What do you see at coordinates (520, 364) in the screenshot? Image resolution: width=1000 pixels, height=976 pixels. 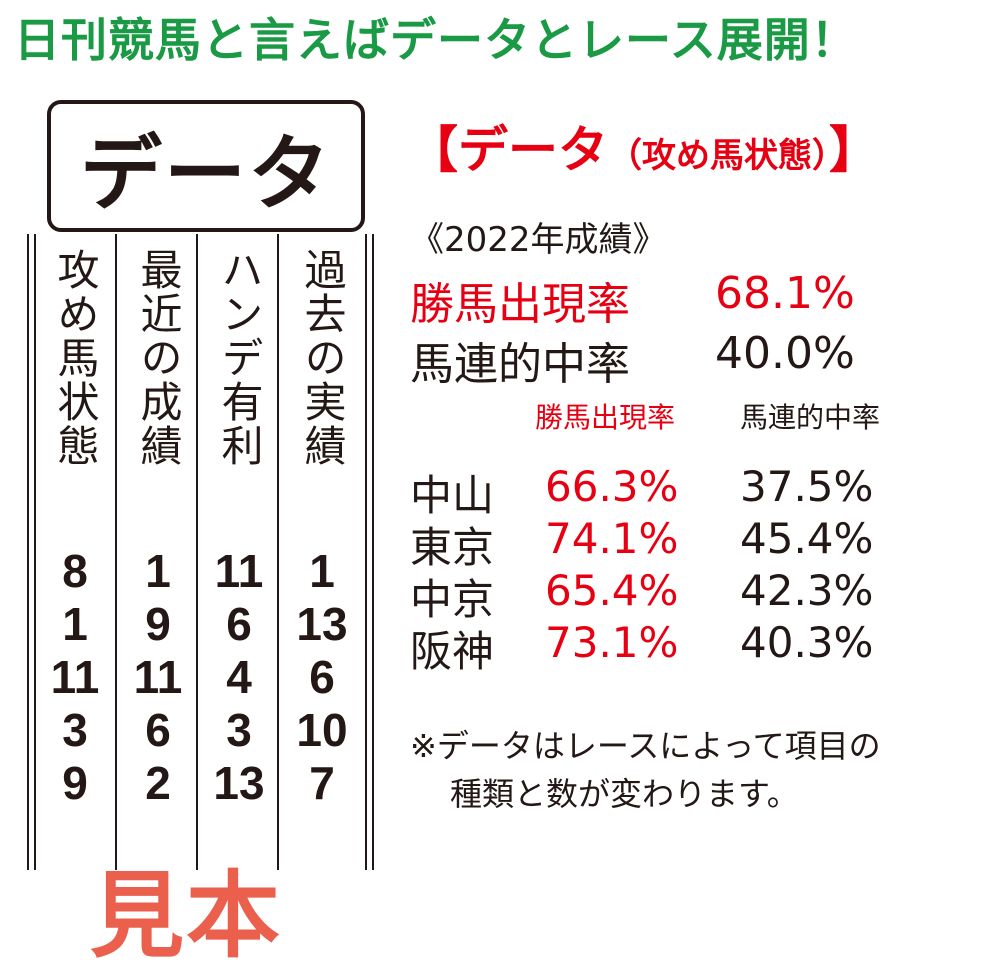 I see `stat-label: 馬連的中率` at bounding box center [520, 364].